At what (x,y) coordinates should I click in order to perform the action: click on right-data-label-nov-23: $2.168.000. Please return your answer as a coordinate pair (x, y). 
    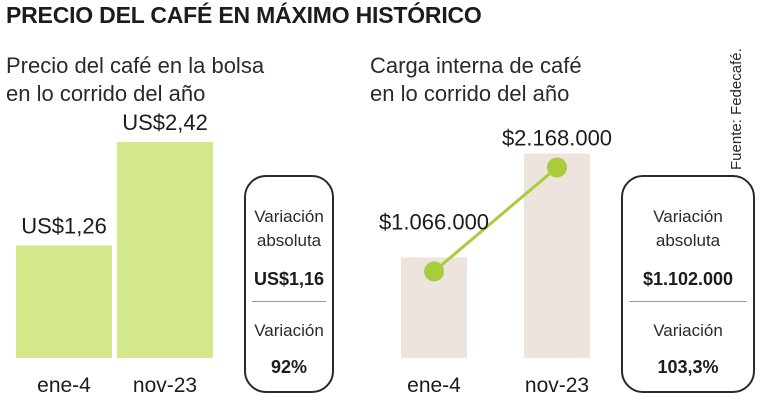
    Looking at the image, I should click on (557, 137).